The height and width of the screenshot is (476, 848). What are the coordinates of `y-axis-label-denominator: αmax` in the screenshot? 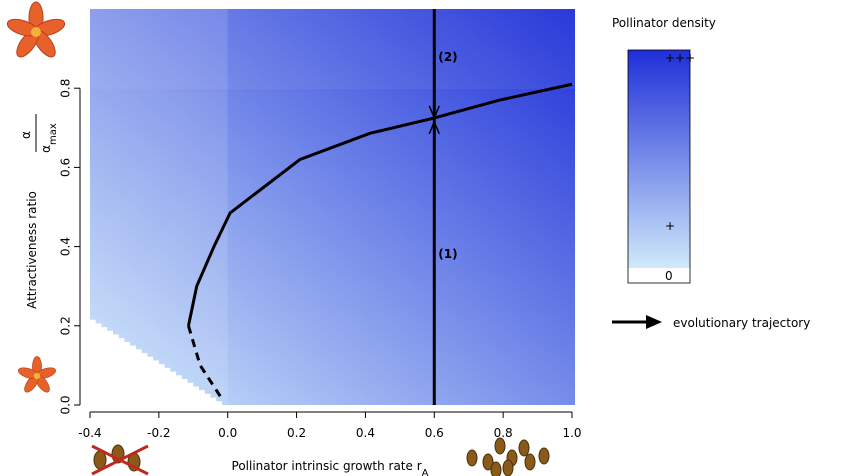 It's located at (49, 138).